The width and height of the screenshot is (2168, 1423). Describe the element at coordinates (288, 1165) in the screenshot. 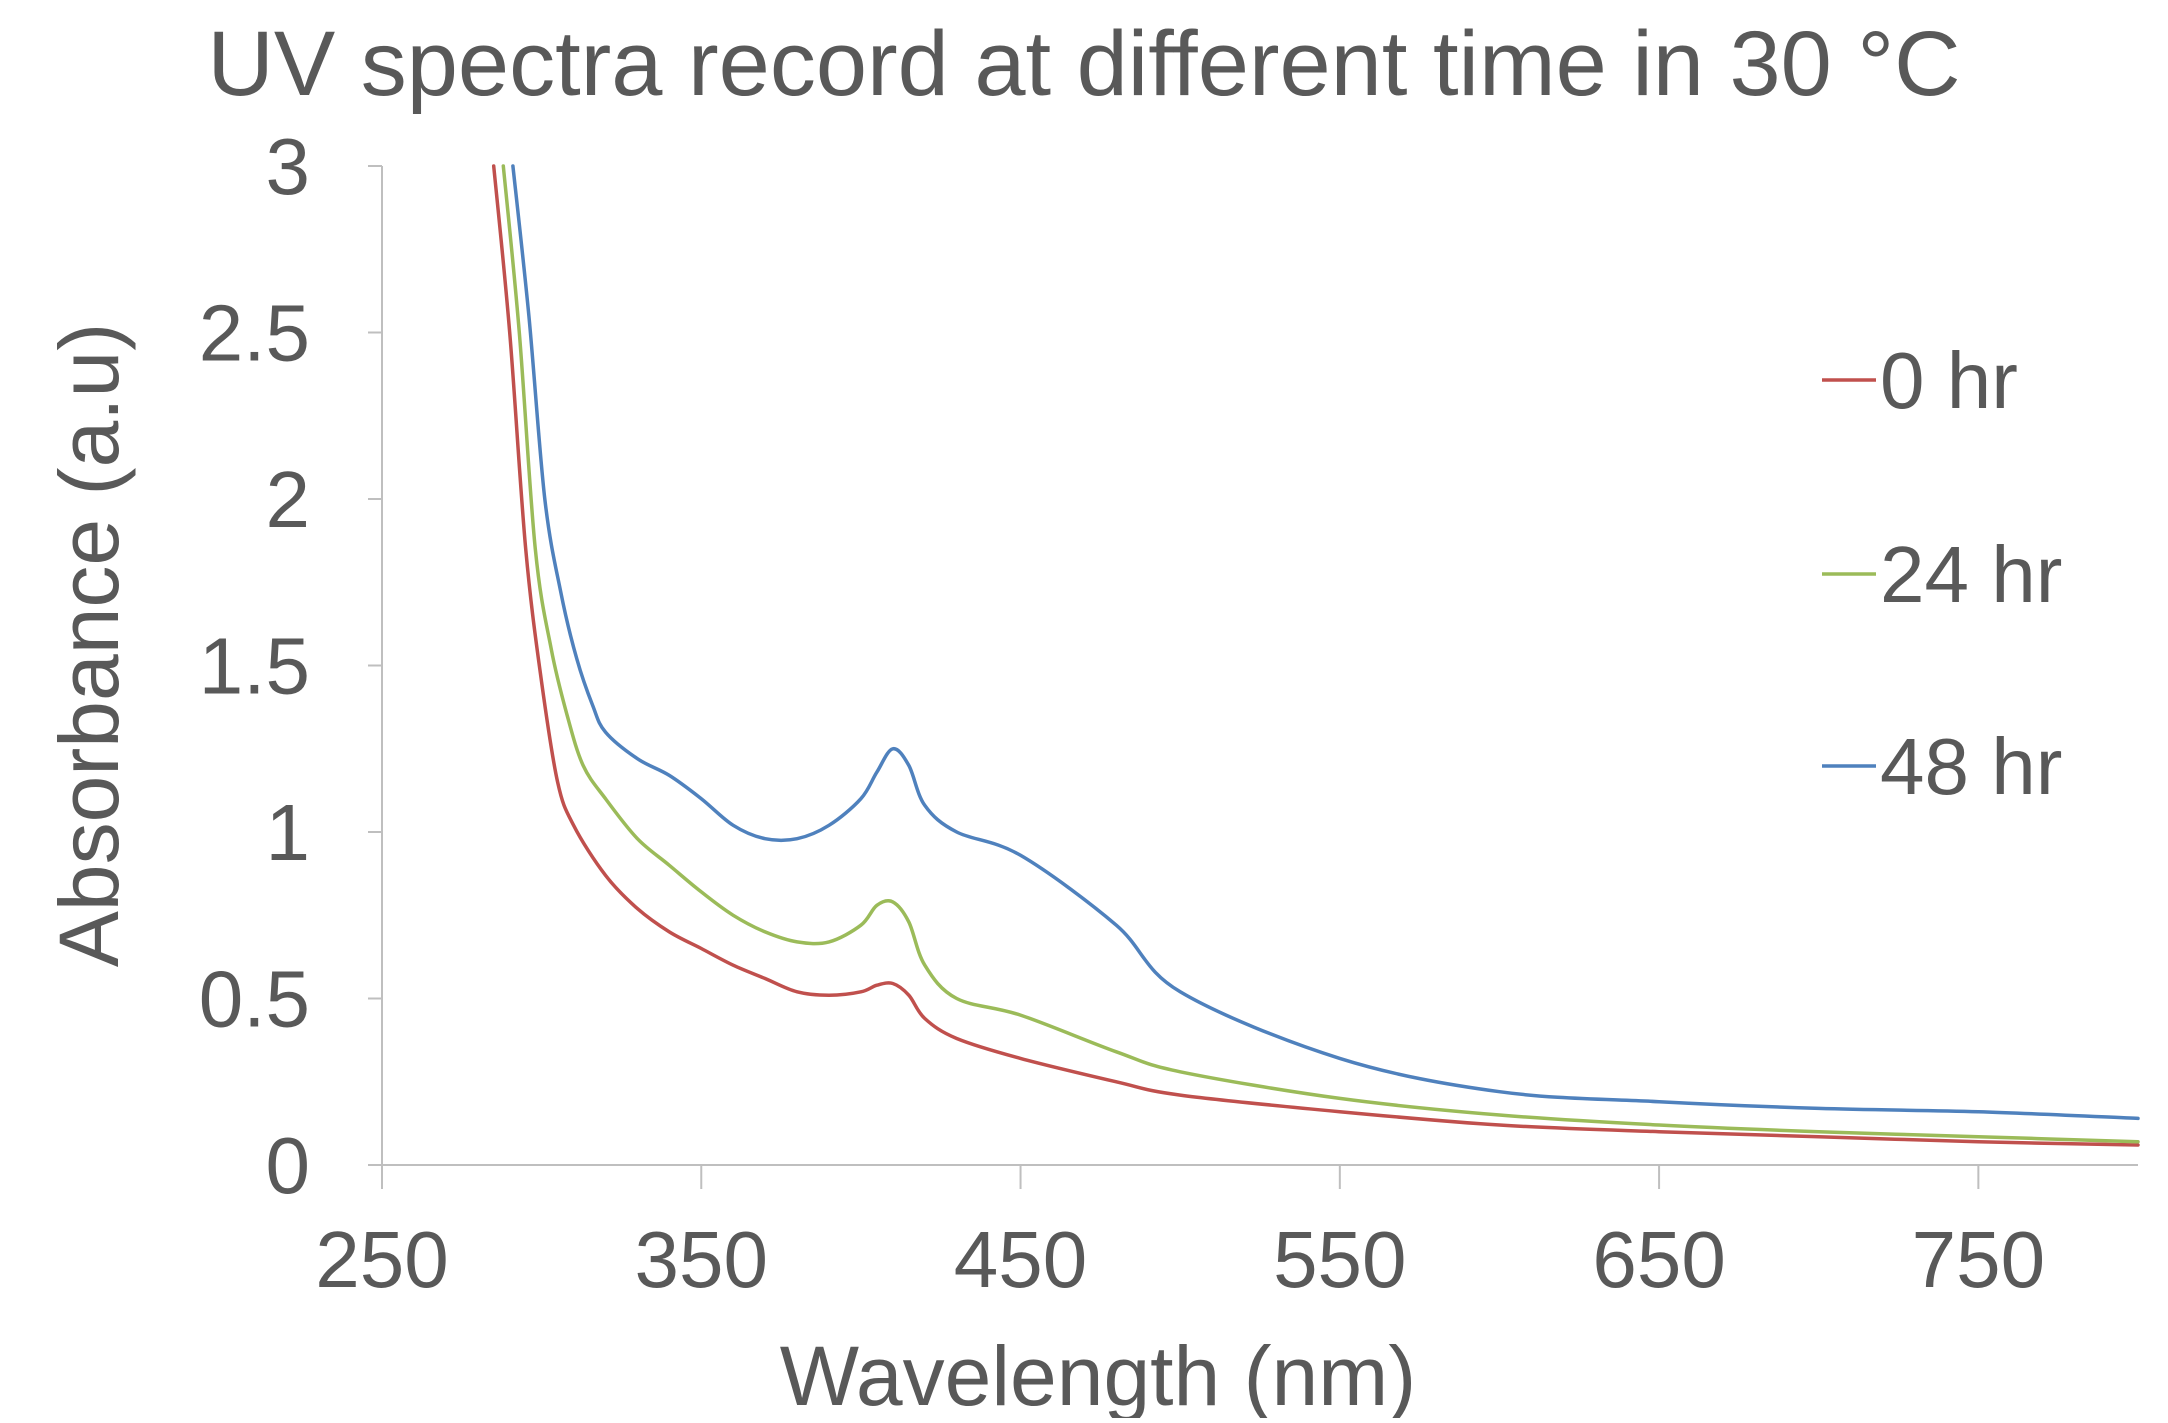

I see `y-tick-label: 0` at that location.